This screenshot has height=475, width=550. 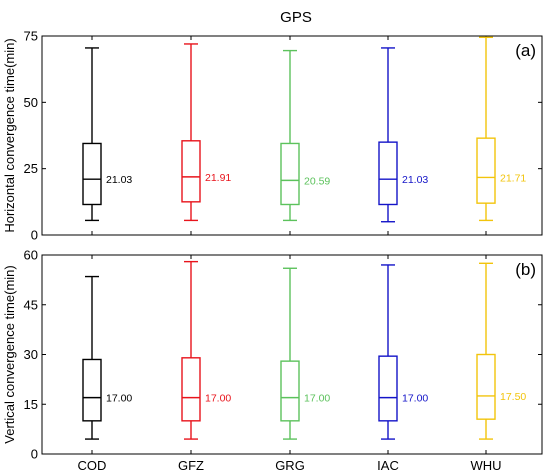 What do you see at coordinates (290, 465) in the screenshot?
I see `x-tick-label: GRG` at bounding box center [290, 465].